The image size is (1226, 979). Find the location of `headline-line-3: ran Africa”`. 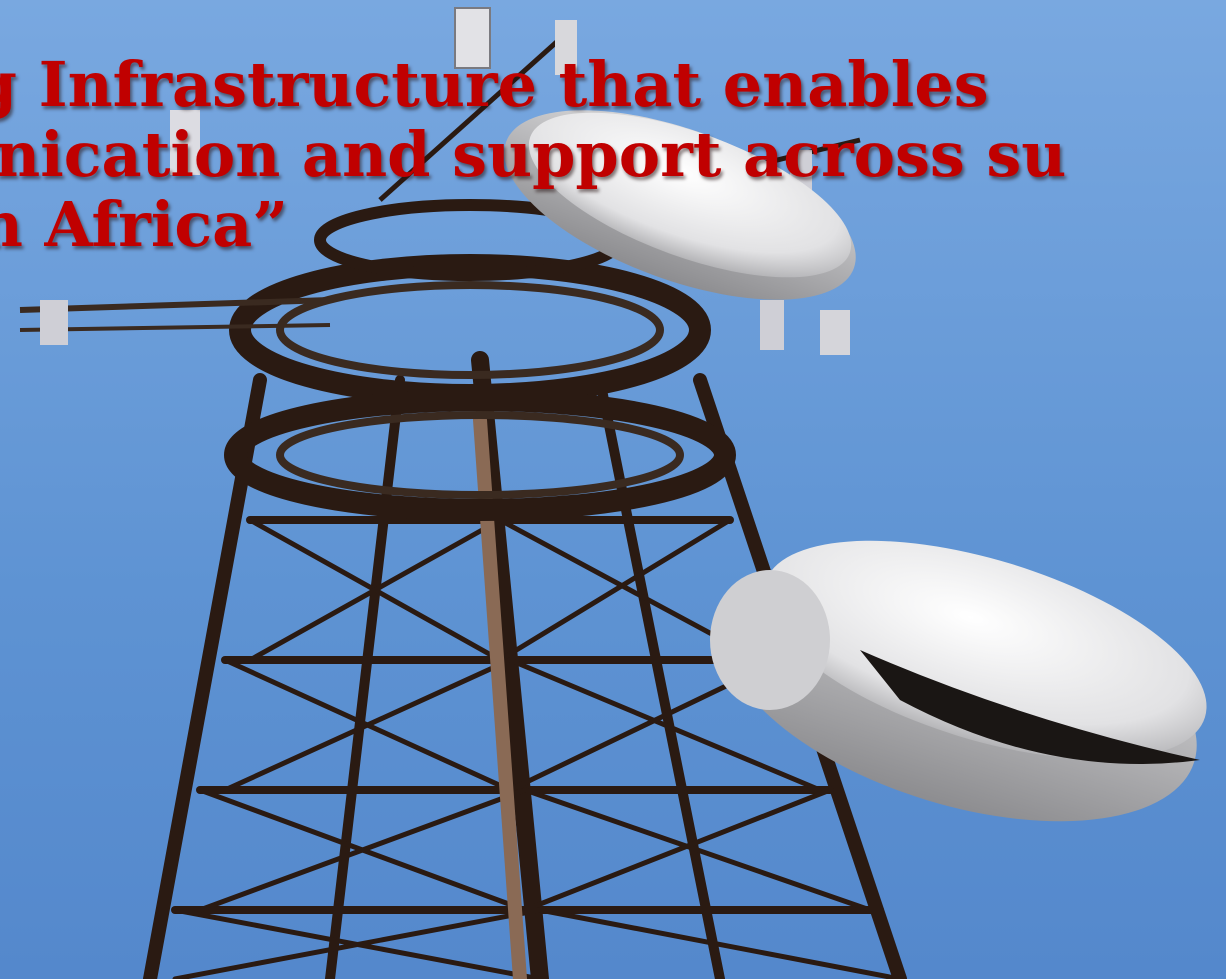

headline-line-3: ran Africa” is located at coordinates (613, 225).